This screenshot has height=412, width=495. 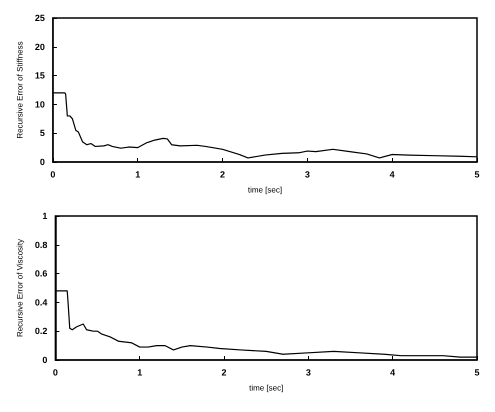 I want to click on y-tick-label: 20, so click(x=39, y=47).